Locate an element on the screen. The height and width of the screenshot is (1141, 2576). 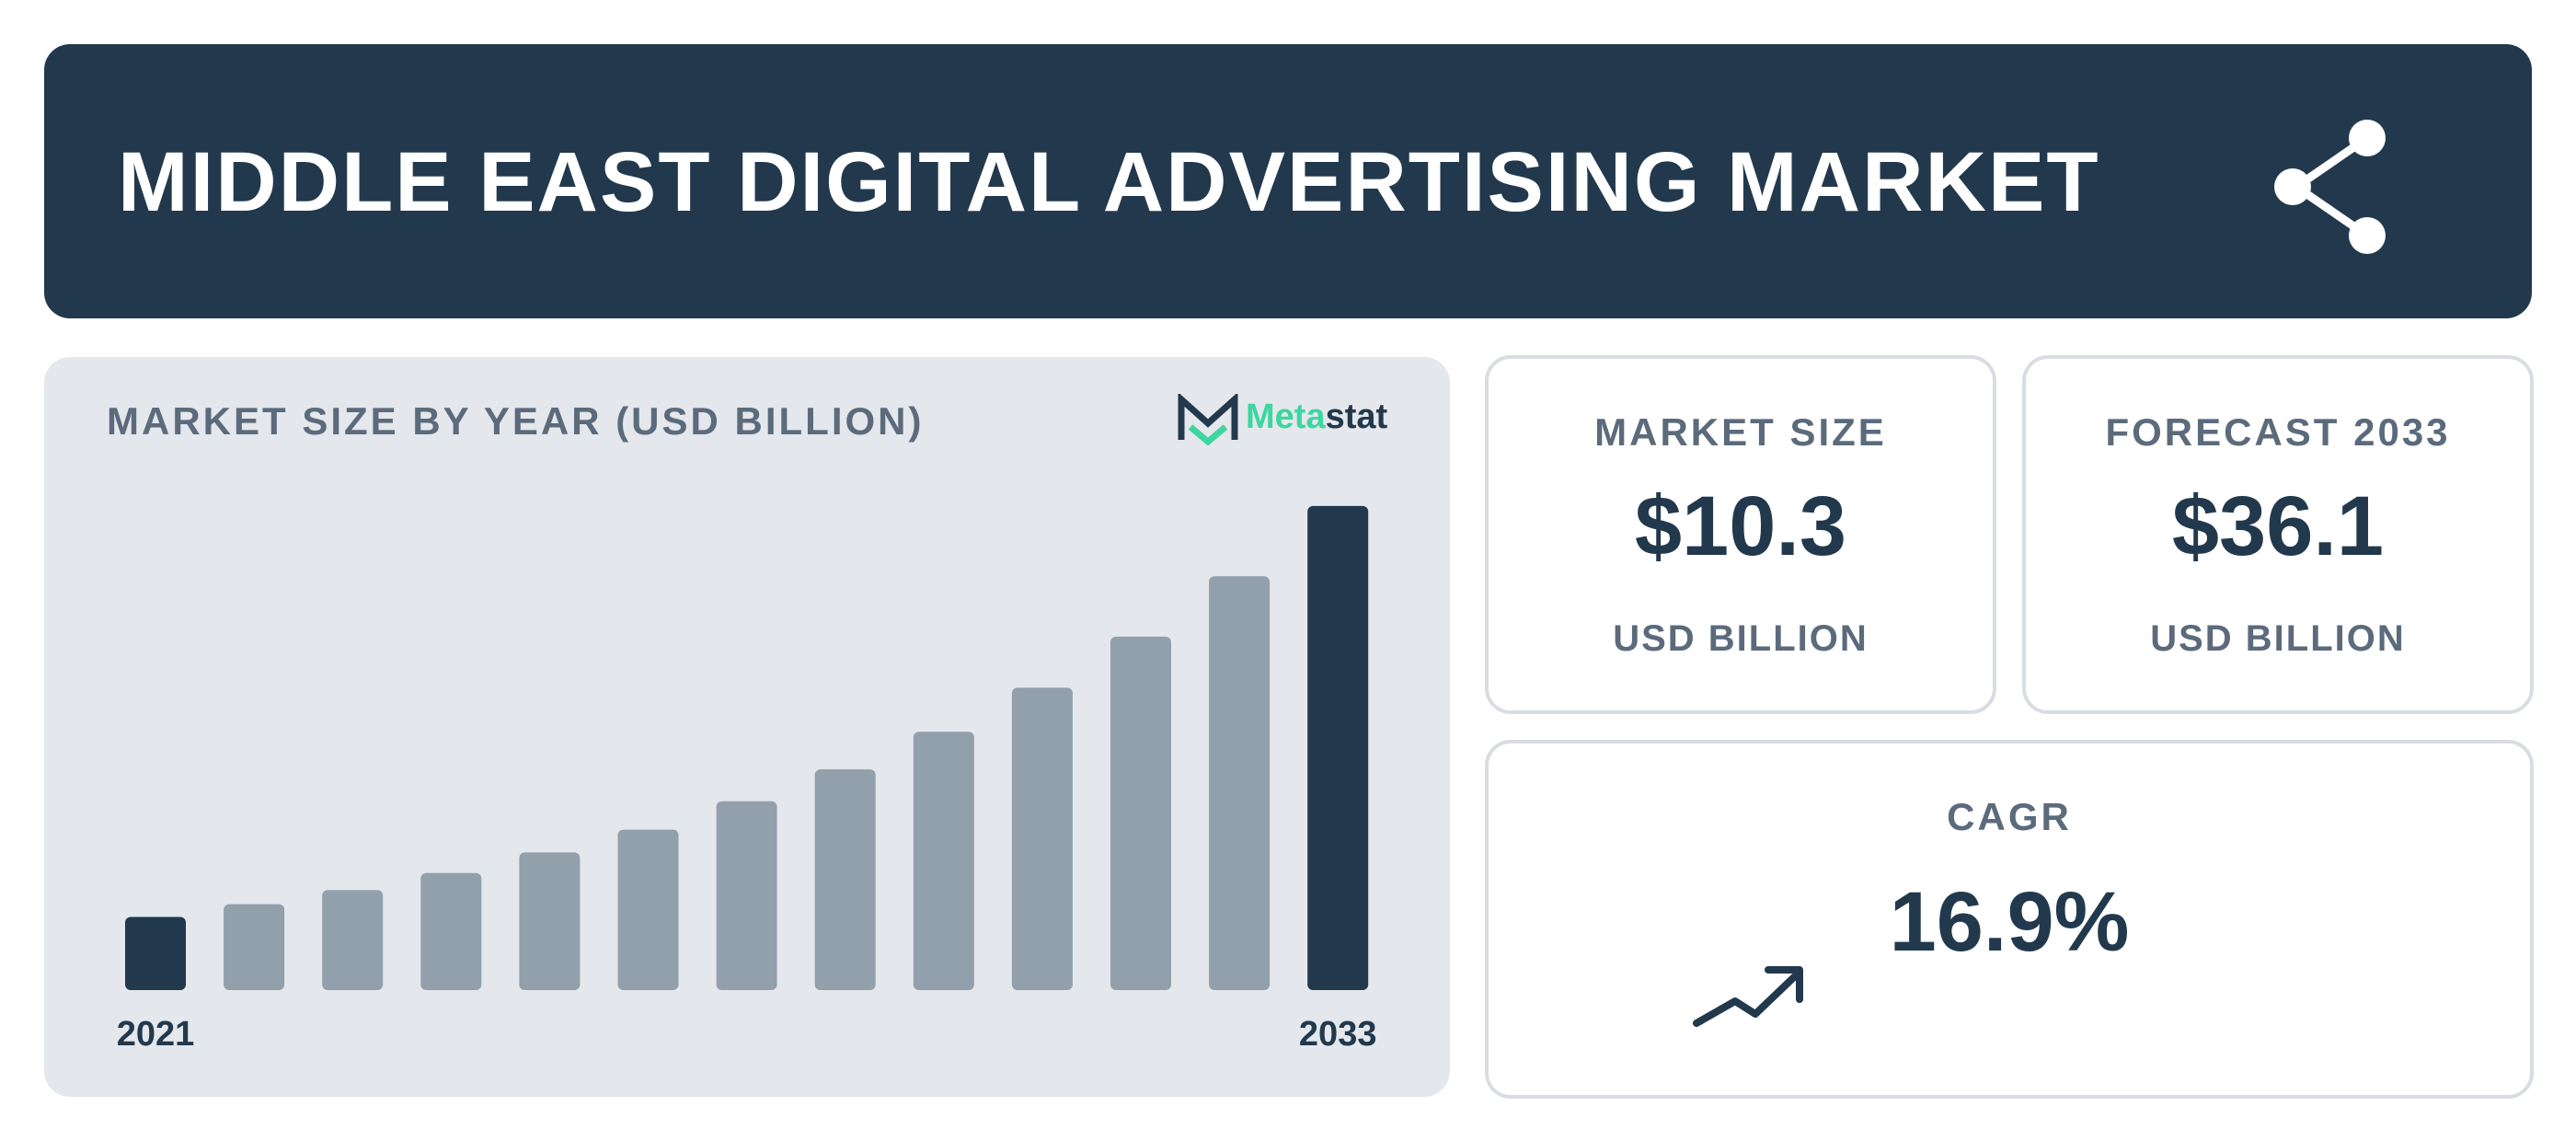
logo-text-stat: stat is located at coordinates (1356, 417).